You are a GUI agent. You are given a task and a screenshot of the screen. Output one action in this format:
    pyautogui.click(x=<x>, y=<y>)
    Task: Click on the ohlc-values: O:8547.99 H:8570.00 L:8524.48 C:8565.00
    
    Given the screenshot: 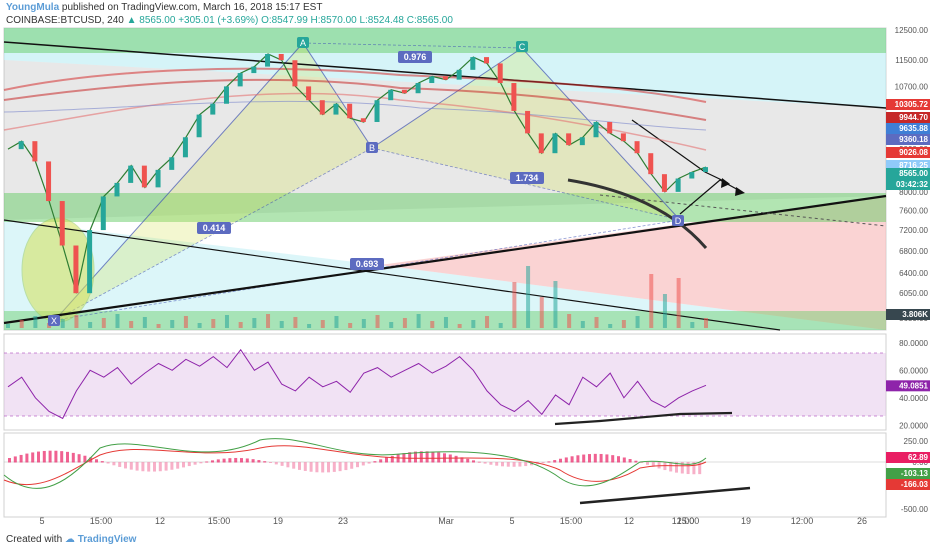 What is the action you would take?
    pyautogui.click(x=357, y=20)
    